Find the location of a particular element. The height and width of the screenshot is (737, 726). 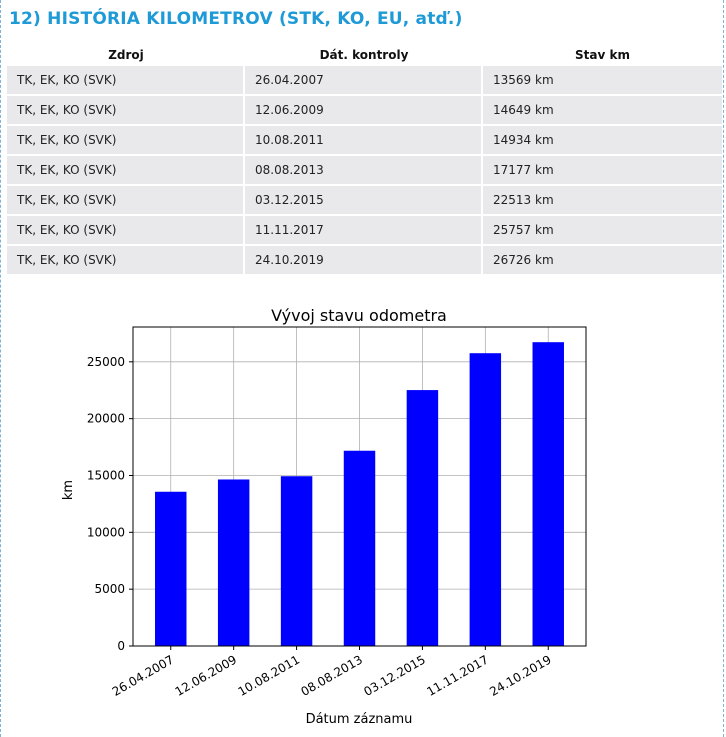

y-tick-label: 0 is located at coordinates (121, 646).